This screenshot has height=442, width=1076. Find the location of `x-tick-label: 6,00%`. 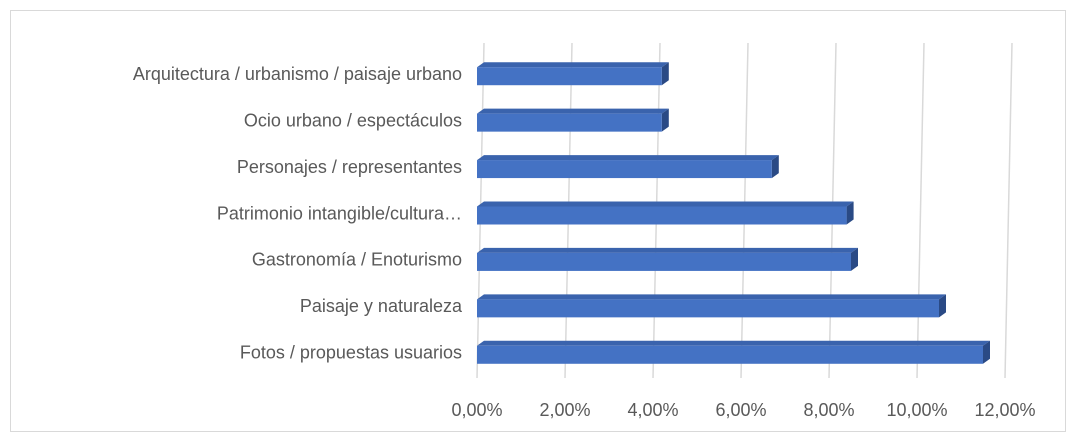

x-tick-label: 6,00% is located at coordinates (740, 410).